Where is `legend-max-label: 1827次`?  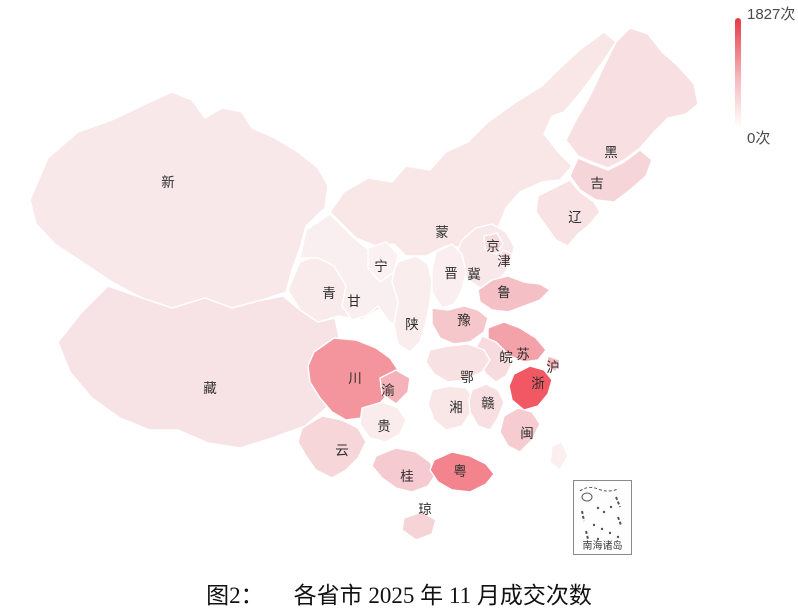 legend-max-label: 1827次 is located at coordinates (771, 14).